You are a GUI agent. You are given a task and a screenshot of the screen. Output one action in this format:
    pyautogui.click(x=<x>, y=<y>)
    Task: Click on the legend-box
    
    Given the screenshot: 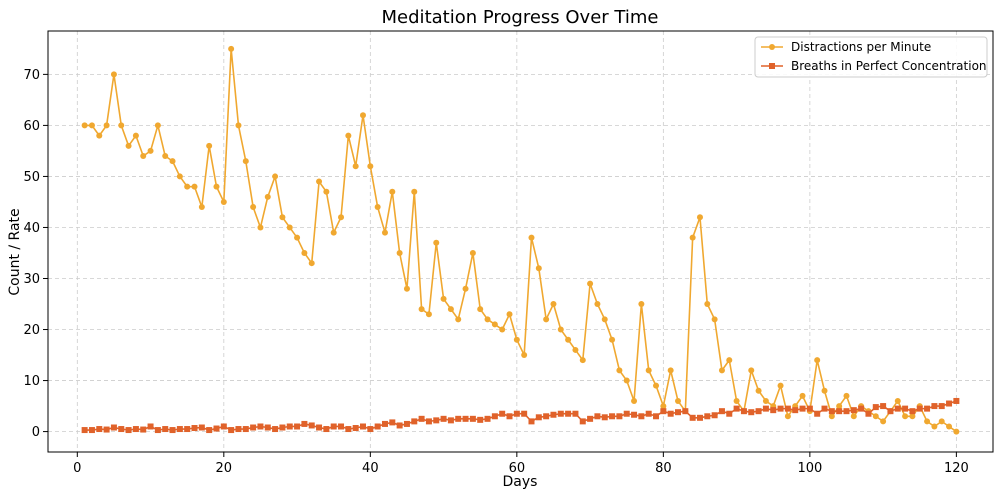 What is the action you would take?
    pyautogui.click(x=871, y=57)
    